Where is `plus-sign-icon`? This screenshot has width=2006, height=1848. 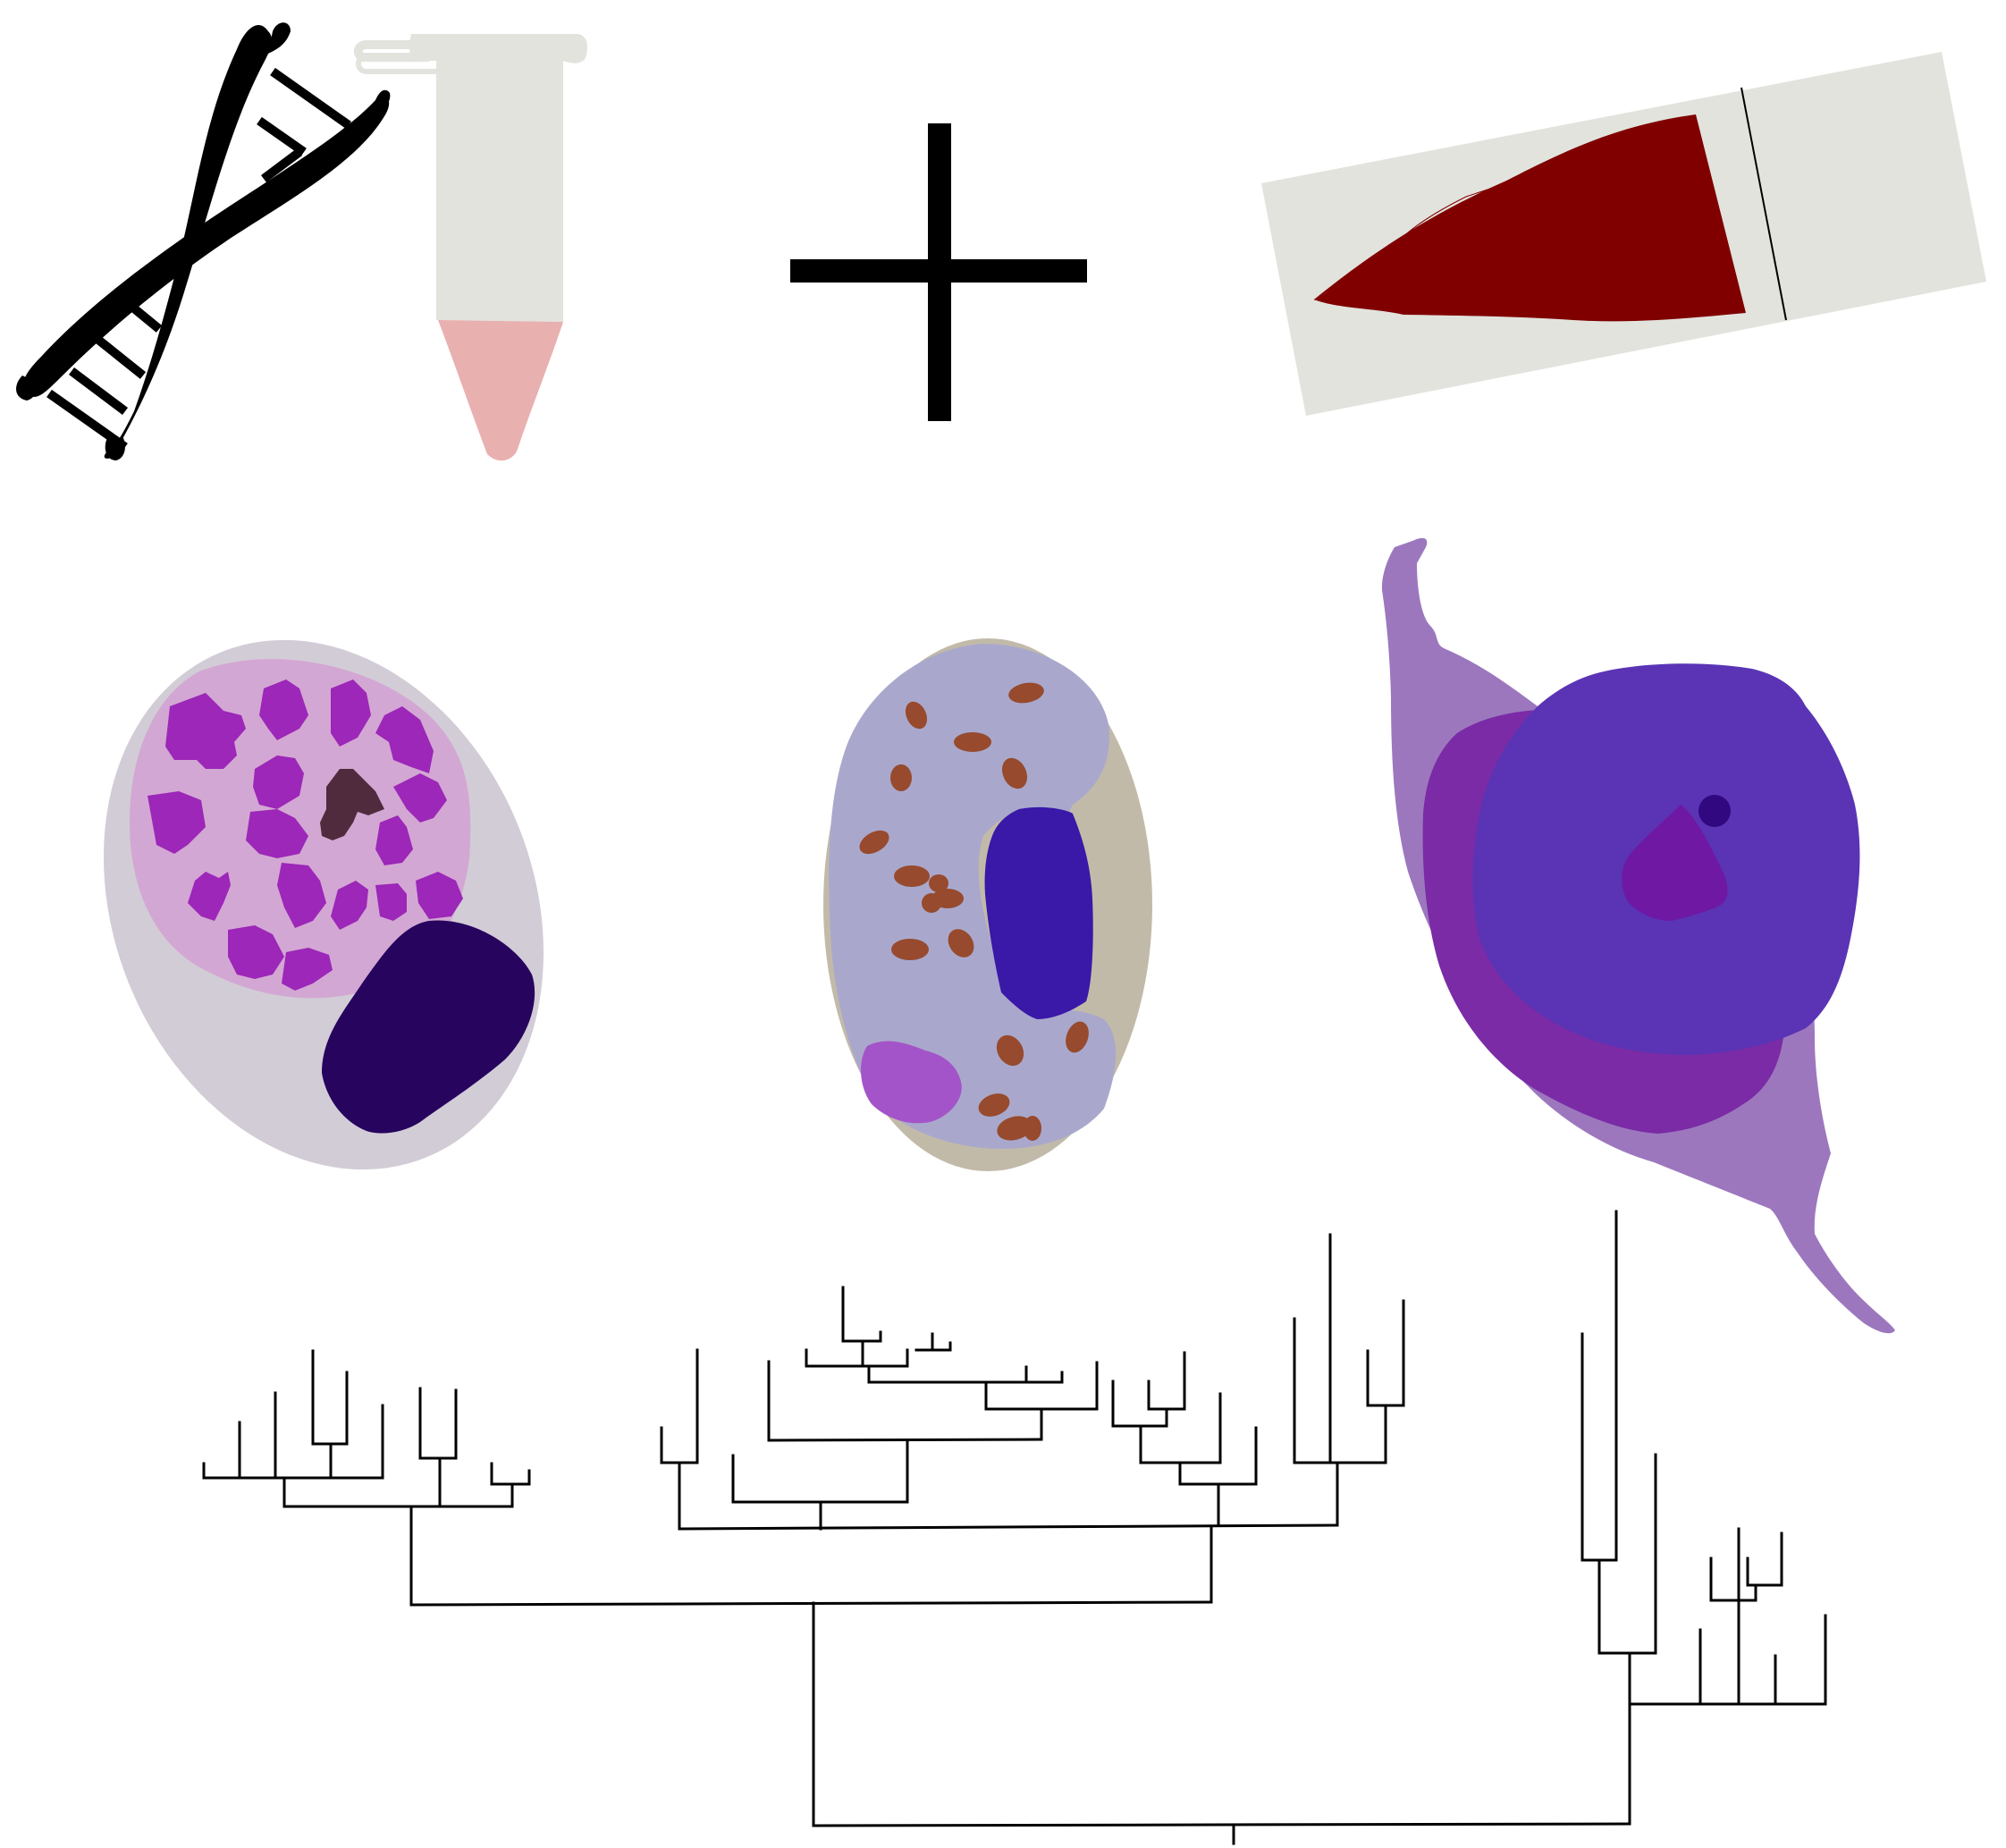
plus-sign-icon is located at coordinates (938, 272).